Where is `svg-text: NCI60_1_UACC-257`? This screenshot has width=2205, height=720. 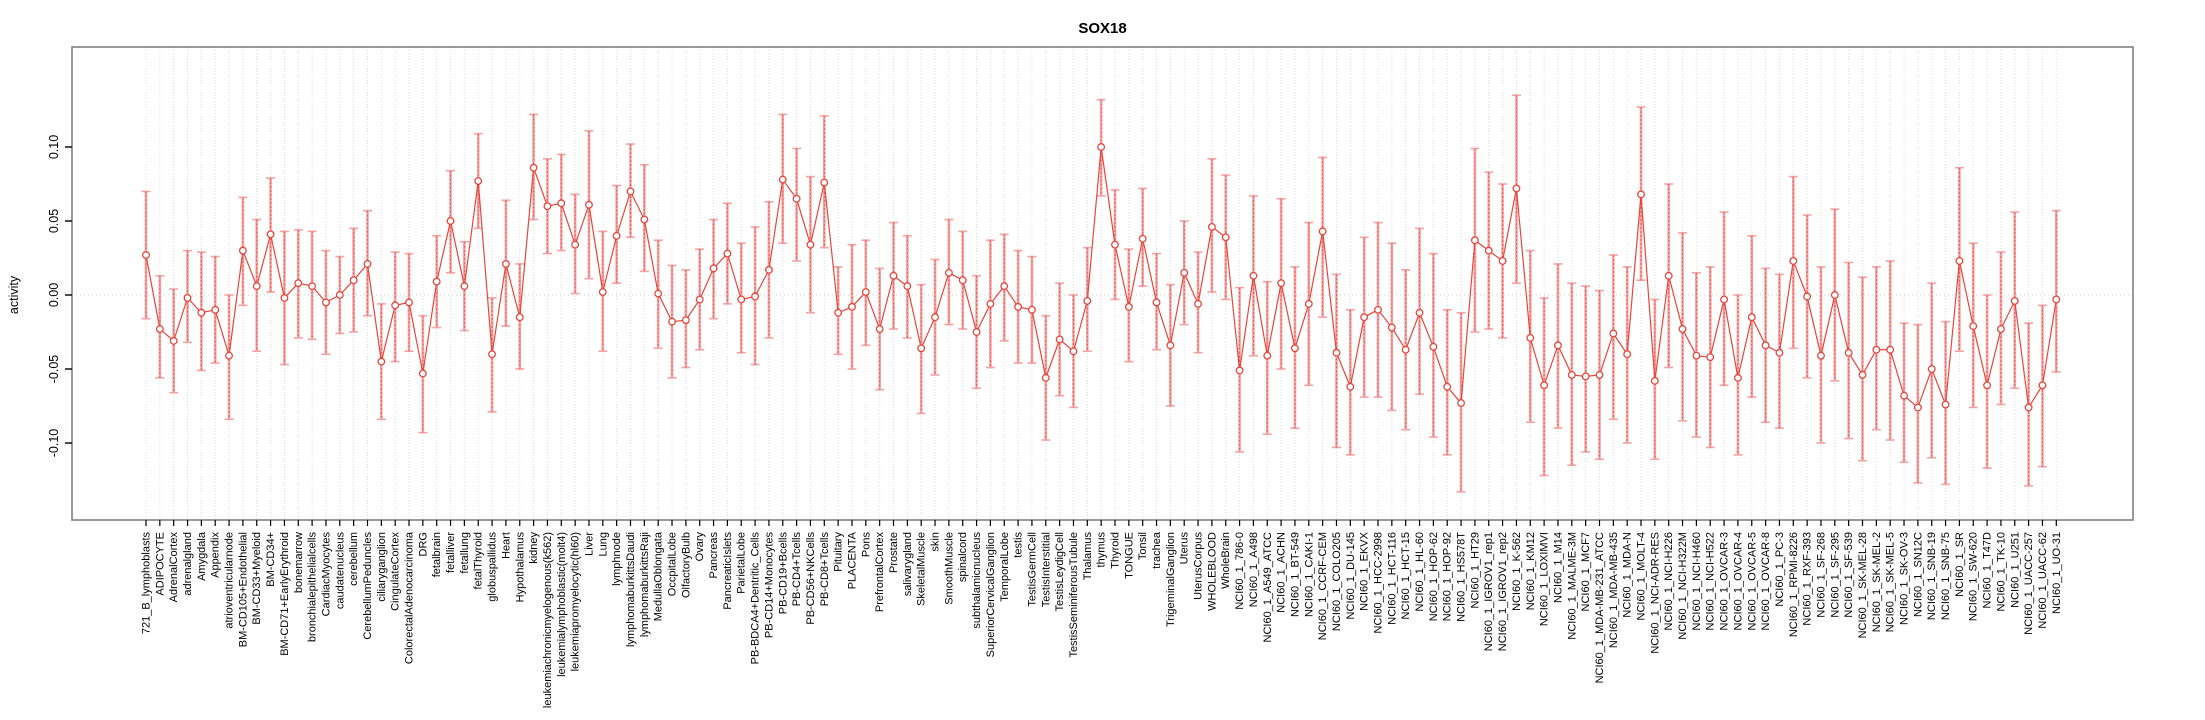 svg-text: NCI60_1_UACC-257 is located at coordinates (2029, 583).